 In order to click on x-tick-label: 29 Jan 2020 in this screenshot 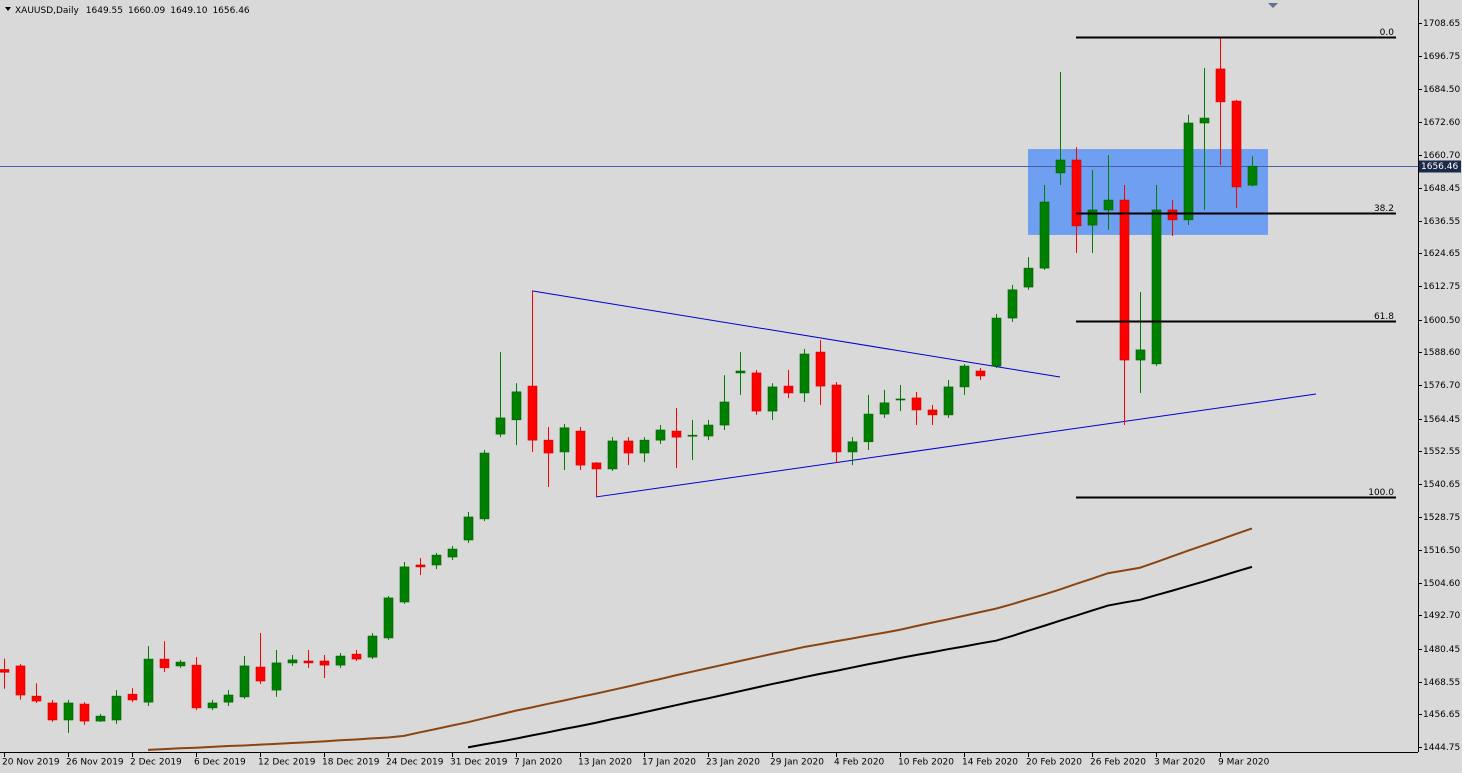, I will do `click(797, 763)`.